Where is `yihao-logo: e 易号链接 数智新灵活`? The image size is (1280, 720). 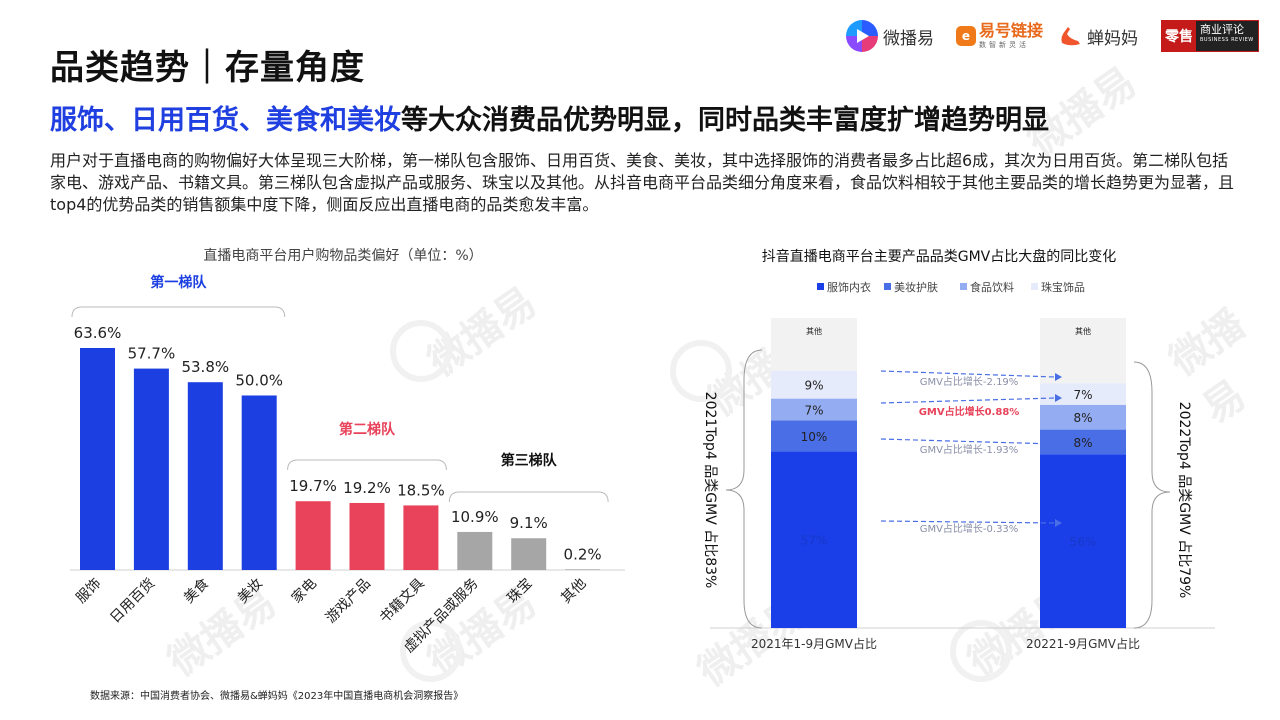 yihao-logo: e 易号链接 数智新灵活 is located at coordinates (999, 36).